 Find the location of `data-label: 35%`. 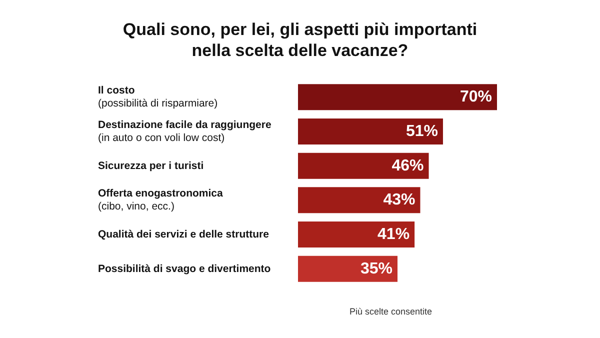

data-label: 35% is located at coordinates (376, 269).